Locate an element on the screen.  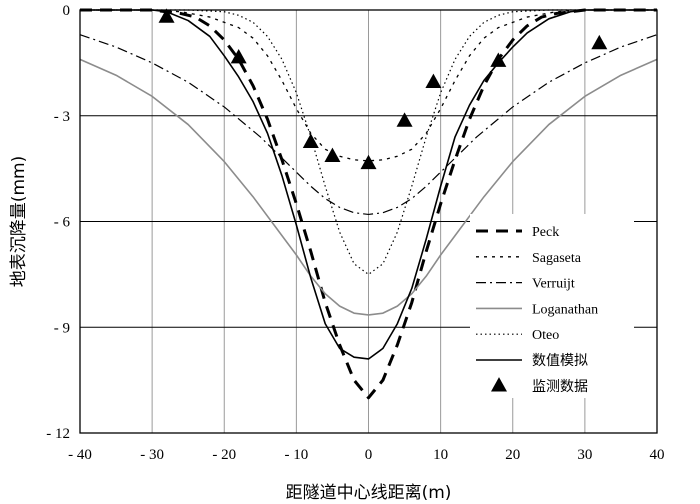
x-tick-label: - 40 is located at coordinates (80, 455).